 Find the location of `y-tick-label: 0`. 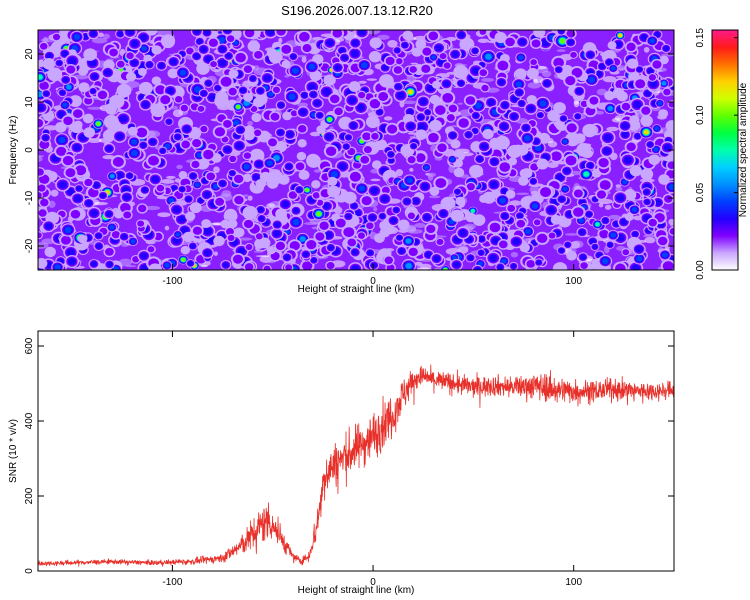

y-tick-label: 0 is located at coordinates (29, 571).